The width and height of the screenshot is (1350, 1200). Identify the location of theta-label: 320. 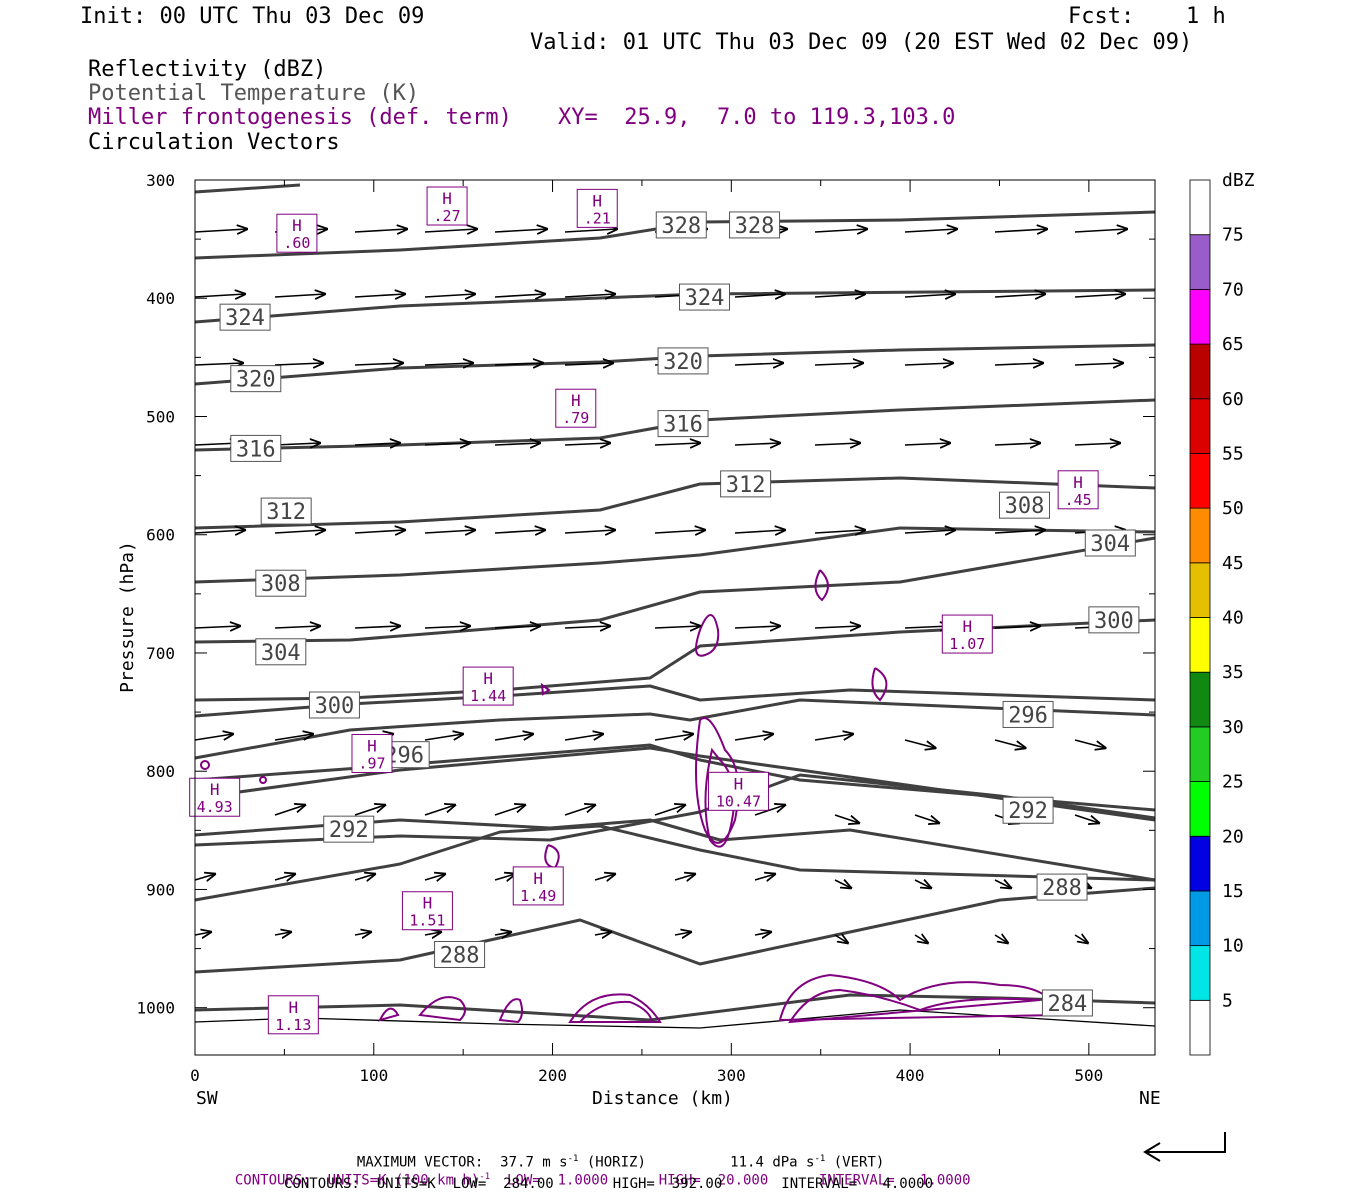
(683, 362).